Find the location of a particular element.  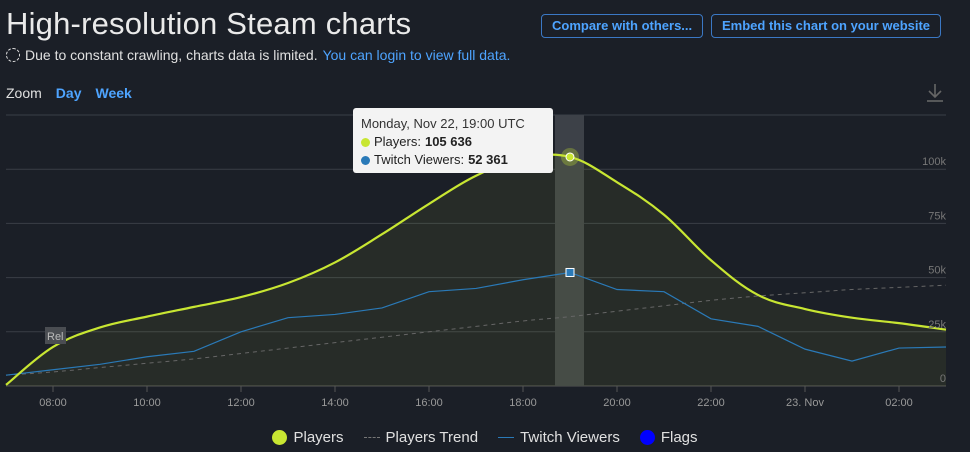

y-axis-labels: 0 25k 50k 75k 100k is located at coordinates (934, 270).